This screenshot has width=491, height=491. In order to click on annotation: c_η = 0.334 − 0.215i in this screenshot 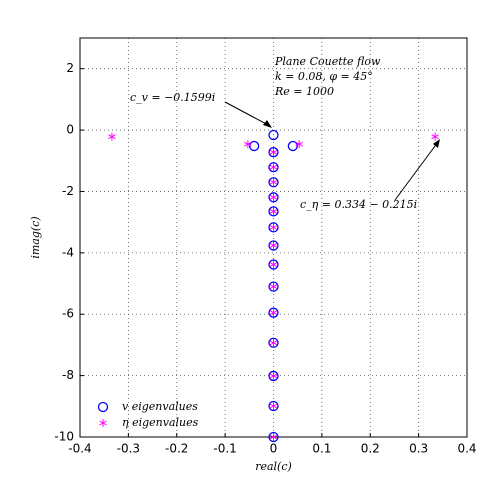, I will do `click(358, 204)`.